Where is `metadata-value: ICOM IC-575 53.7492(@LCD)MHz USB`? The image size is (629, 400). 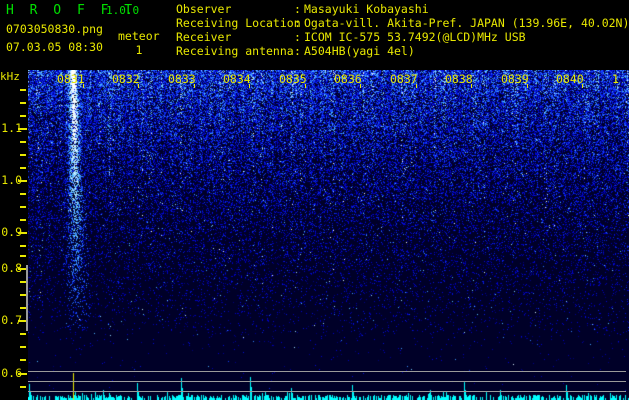 metadata-value: ICOM IC-575 53.7492(@LCD)MHz USB is located at coordinates (415, 37).